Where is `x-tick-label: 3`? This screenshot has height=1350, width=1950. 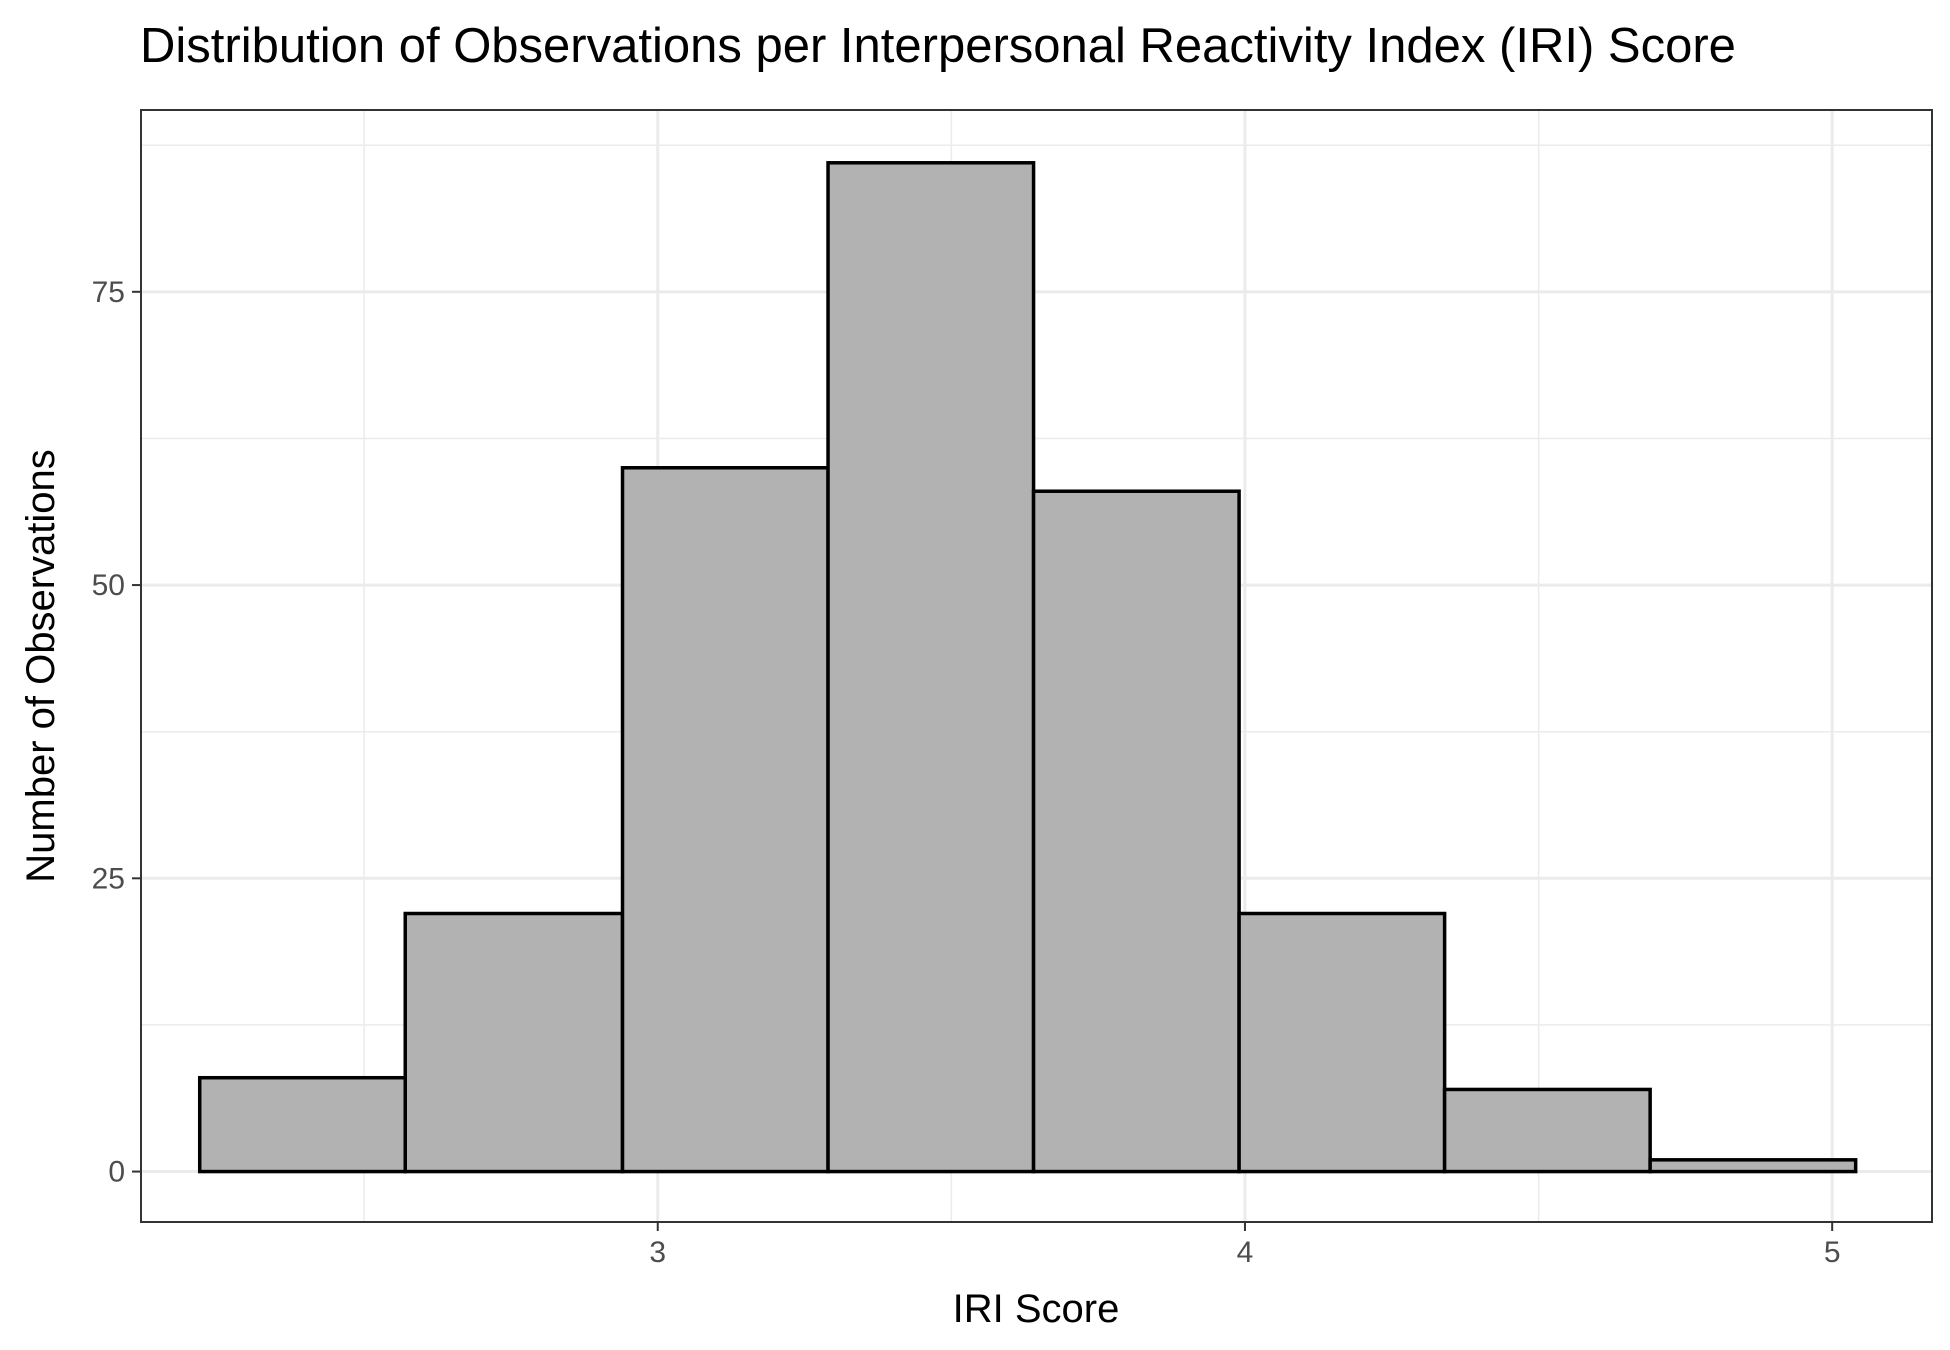
x-tick-label: 3 is located at coordinates (657, 1252).